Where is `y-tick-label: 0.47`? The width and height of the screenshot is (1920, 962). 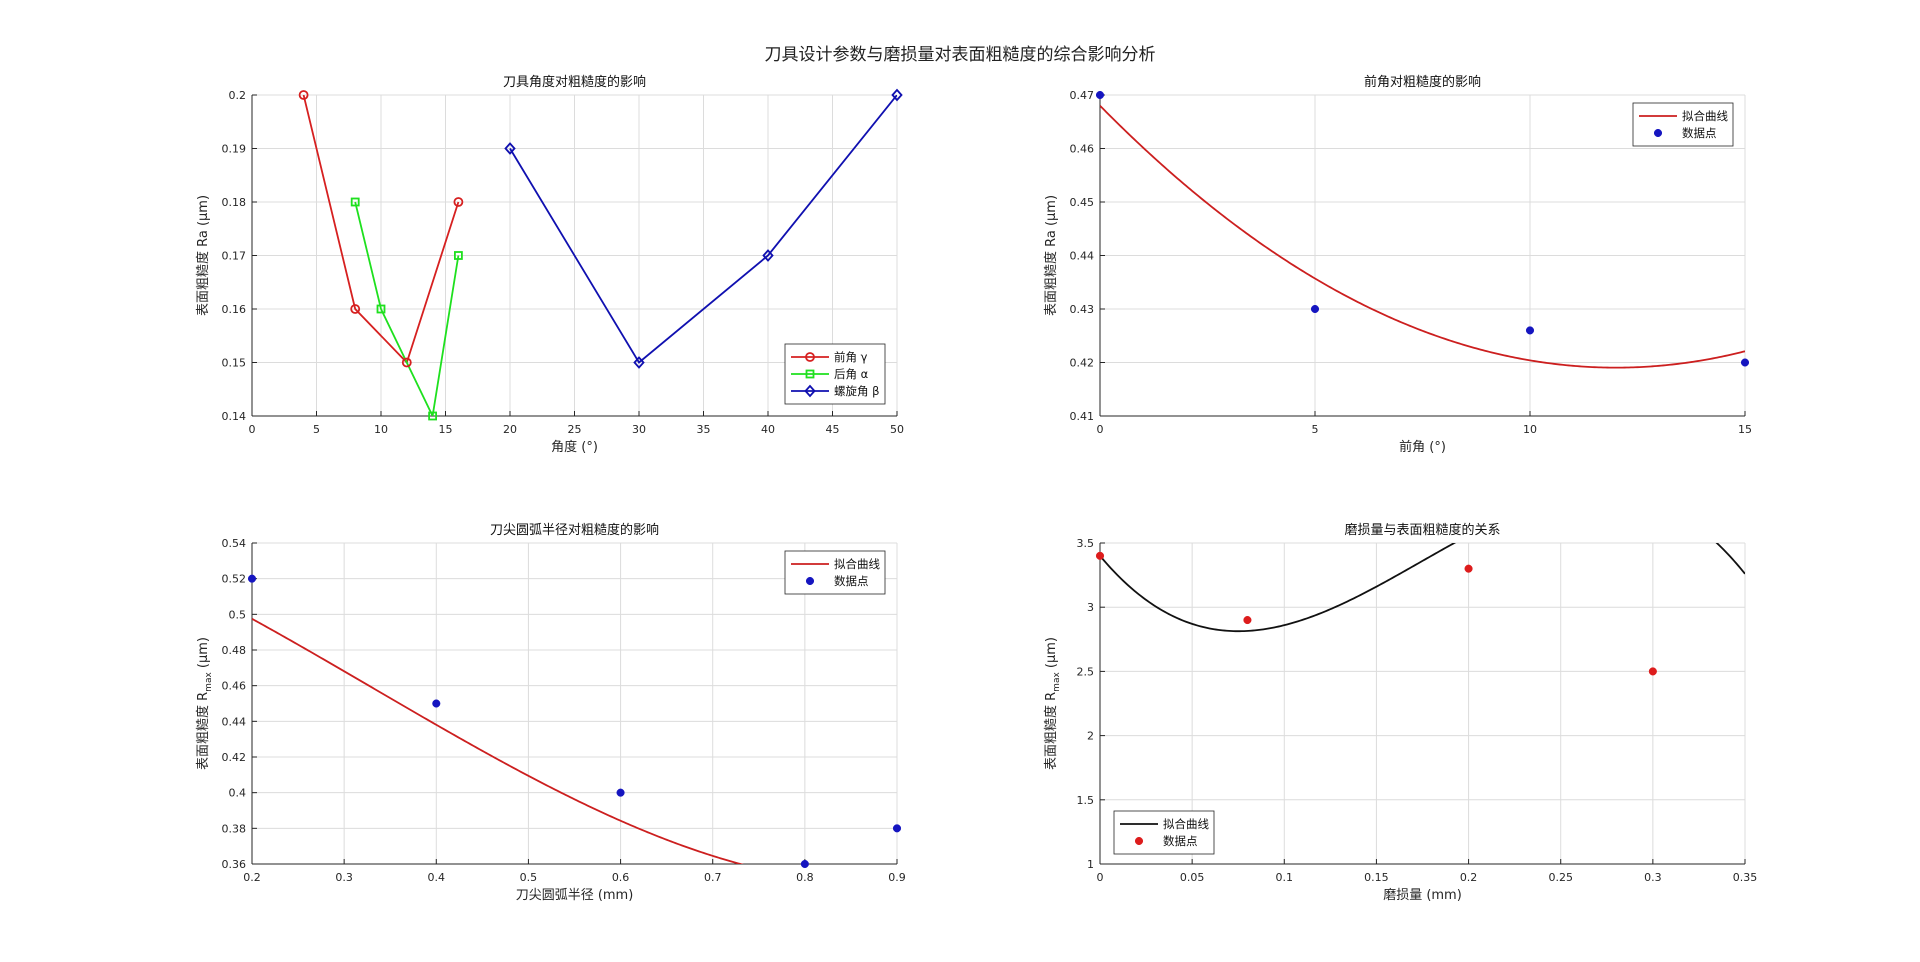 y-tick-label: 0.47 is located at coordinates (1082, 95).